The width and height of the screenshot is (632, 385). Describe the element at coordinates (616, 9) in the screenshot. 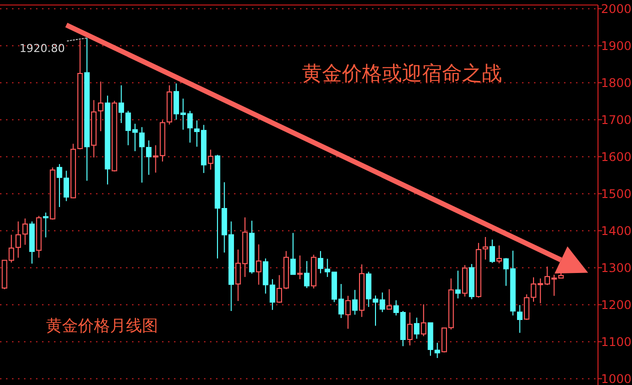

I see `y-tick-label: 2000` at that location.